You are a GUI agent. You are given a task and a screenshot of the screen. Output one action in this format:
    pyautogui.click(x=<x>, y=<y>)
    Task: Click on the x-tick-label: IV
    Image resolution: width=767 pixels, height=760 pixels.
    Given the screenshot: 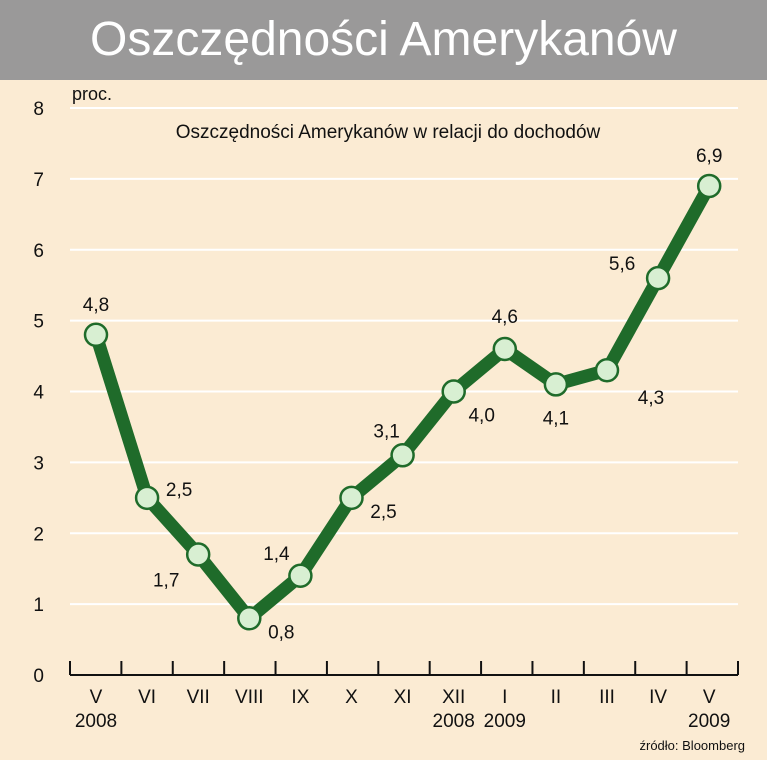 What is the action you would take?
    pyautogui.click(x=658, y=697)
    